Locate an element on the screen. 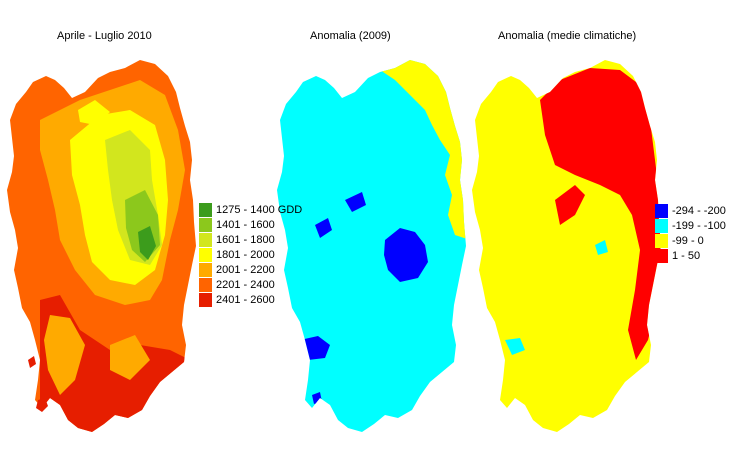 This screenshot has height=450, width=730. legend-label: 1275 - 1400 GDD is located at coordinates (259, 209).